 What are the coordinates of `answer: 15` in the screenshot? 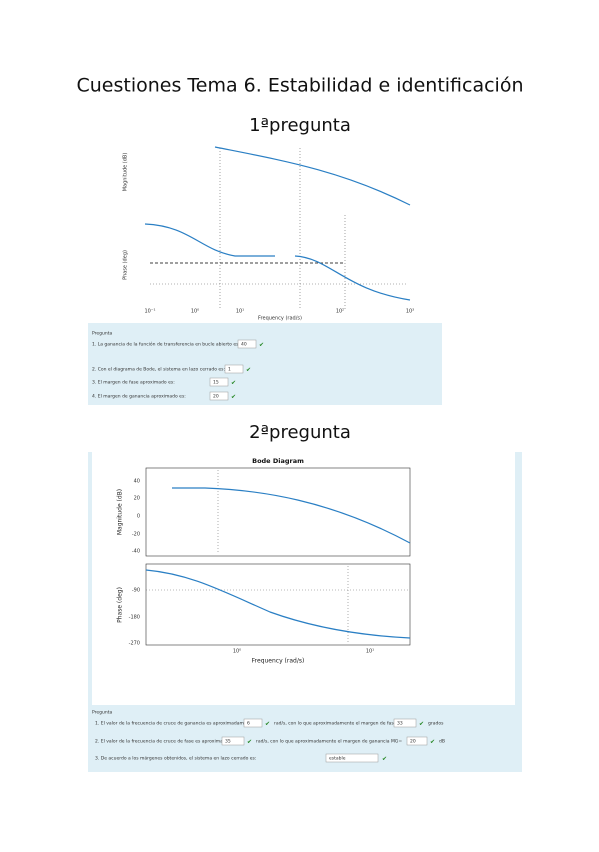 It's located at (216, 383).